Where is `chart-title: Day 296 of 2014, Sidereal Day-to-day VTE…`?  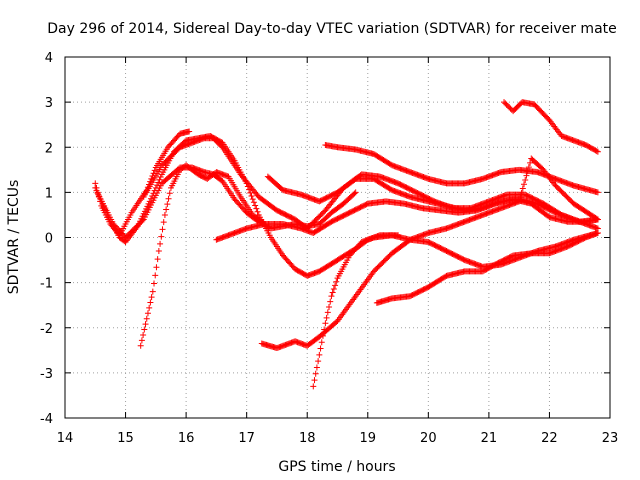 chart-title: Day 296 of 2014, Sidereal Day-to-day VTE… is located at coordinates (332, 29).